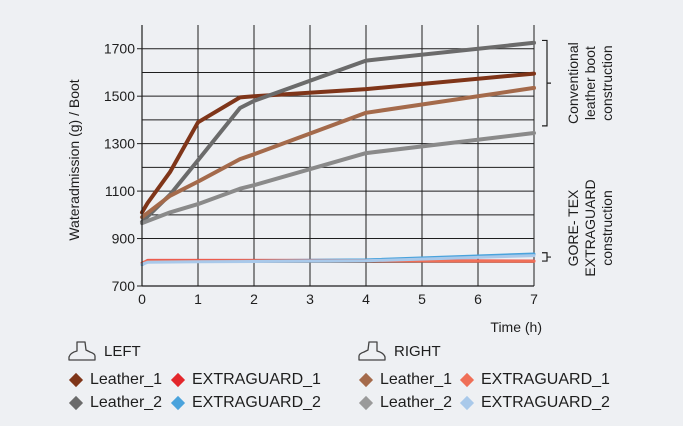  What do you see at coordinates (534, 299) in the screenshot?
I see `x-tick-label: 7` at bounding box center [534, 299].